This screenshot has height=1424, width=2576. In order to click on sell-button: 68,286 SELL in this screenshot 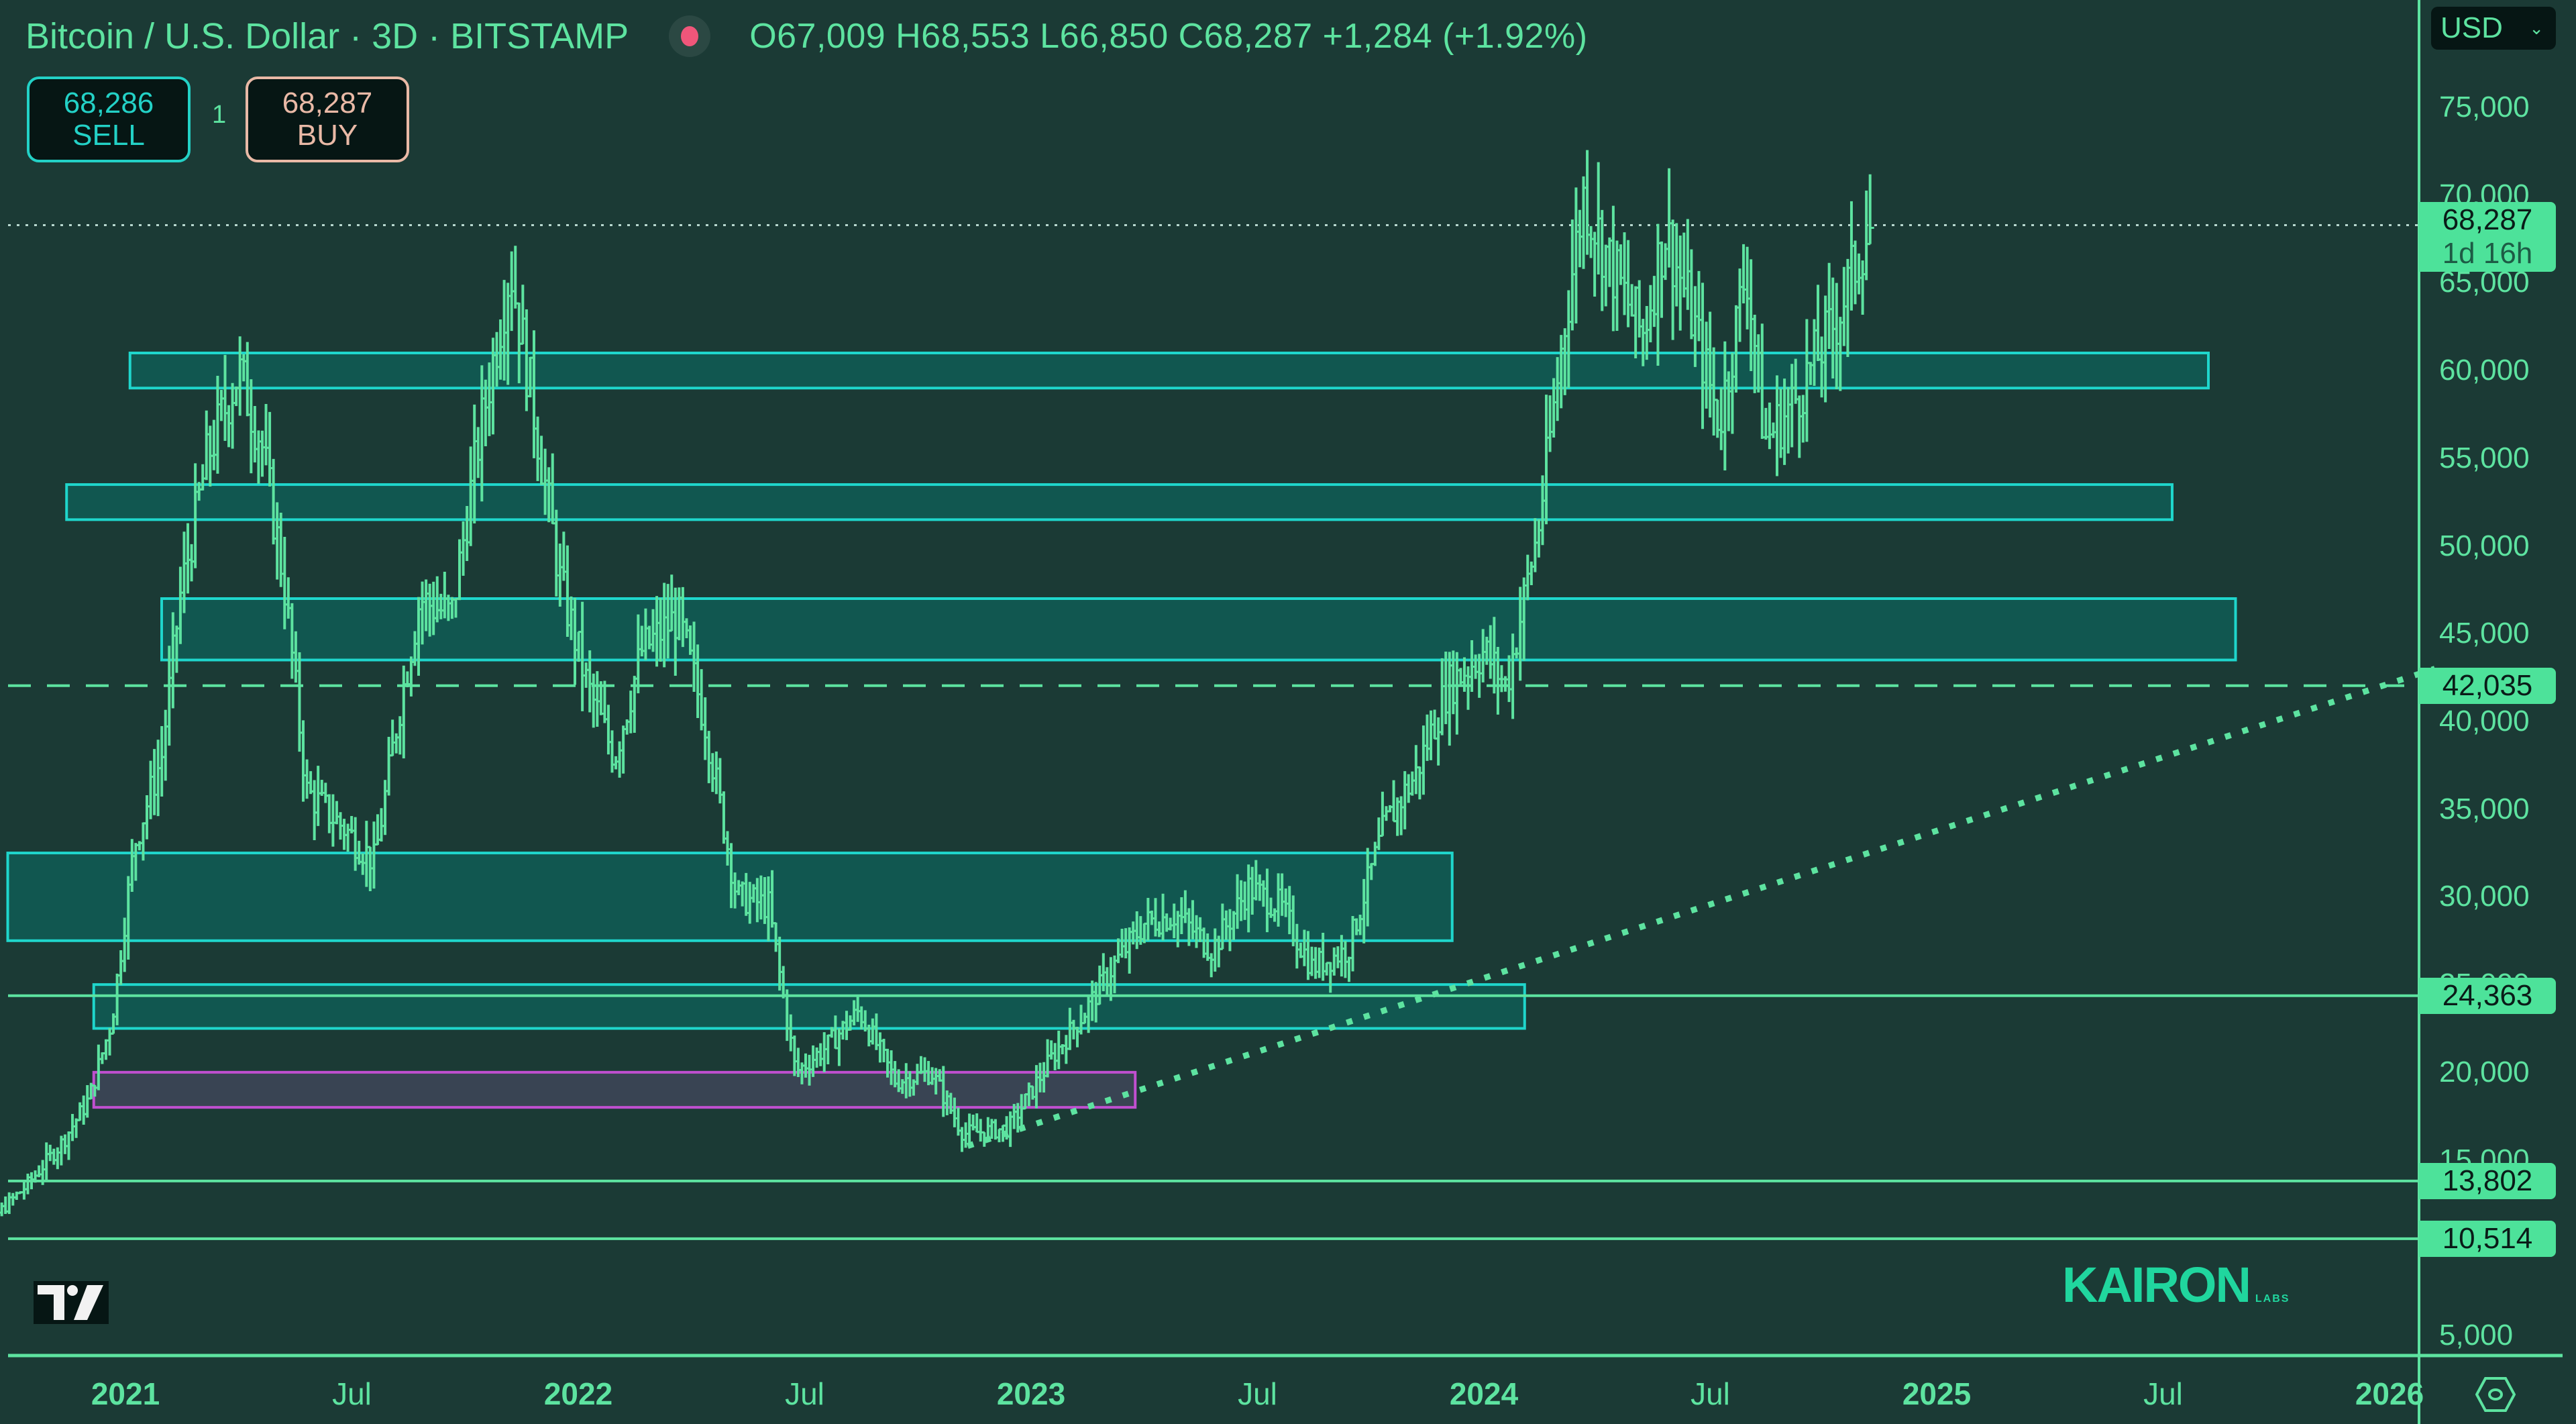, I will do `click(109, 119)`.